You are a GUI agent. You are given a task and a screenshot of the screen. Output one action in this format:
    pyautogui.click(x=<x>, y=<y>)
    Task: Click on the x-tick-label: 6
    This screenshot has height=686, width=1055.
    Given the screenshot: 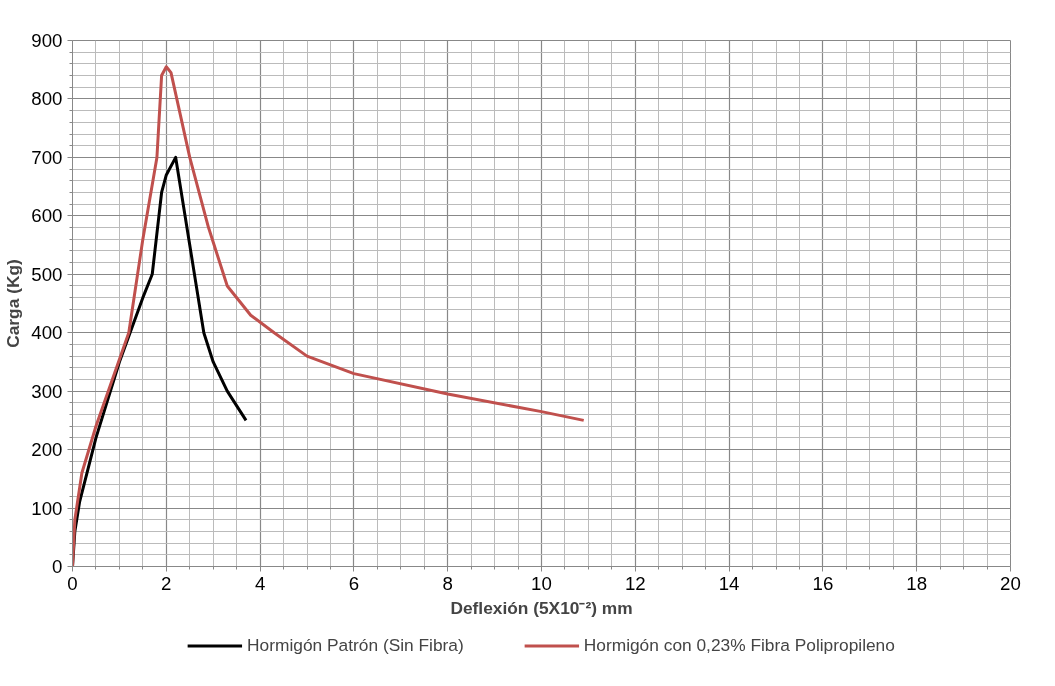 What is the action you would take?
    pyautogui.click(x=354, y=583)
    